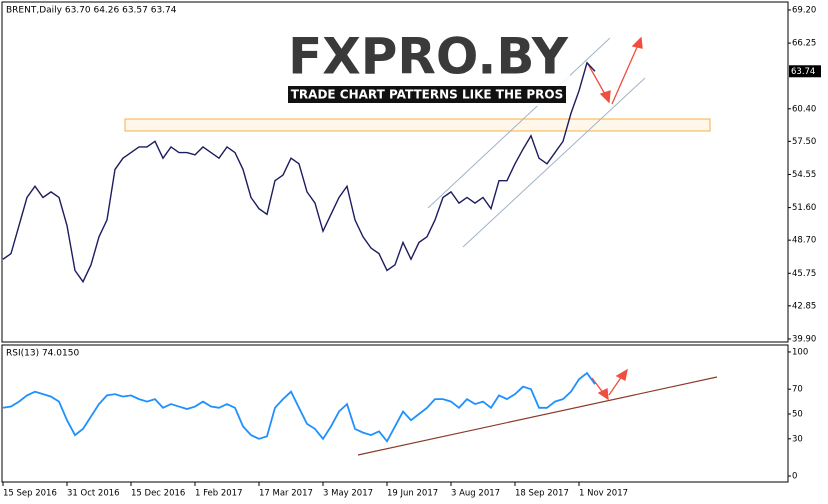 The height and width of the screenshot is (504, 828). I want to click on arrows, so click(615, 218).